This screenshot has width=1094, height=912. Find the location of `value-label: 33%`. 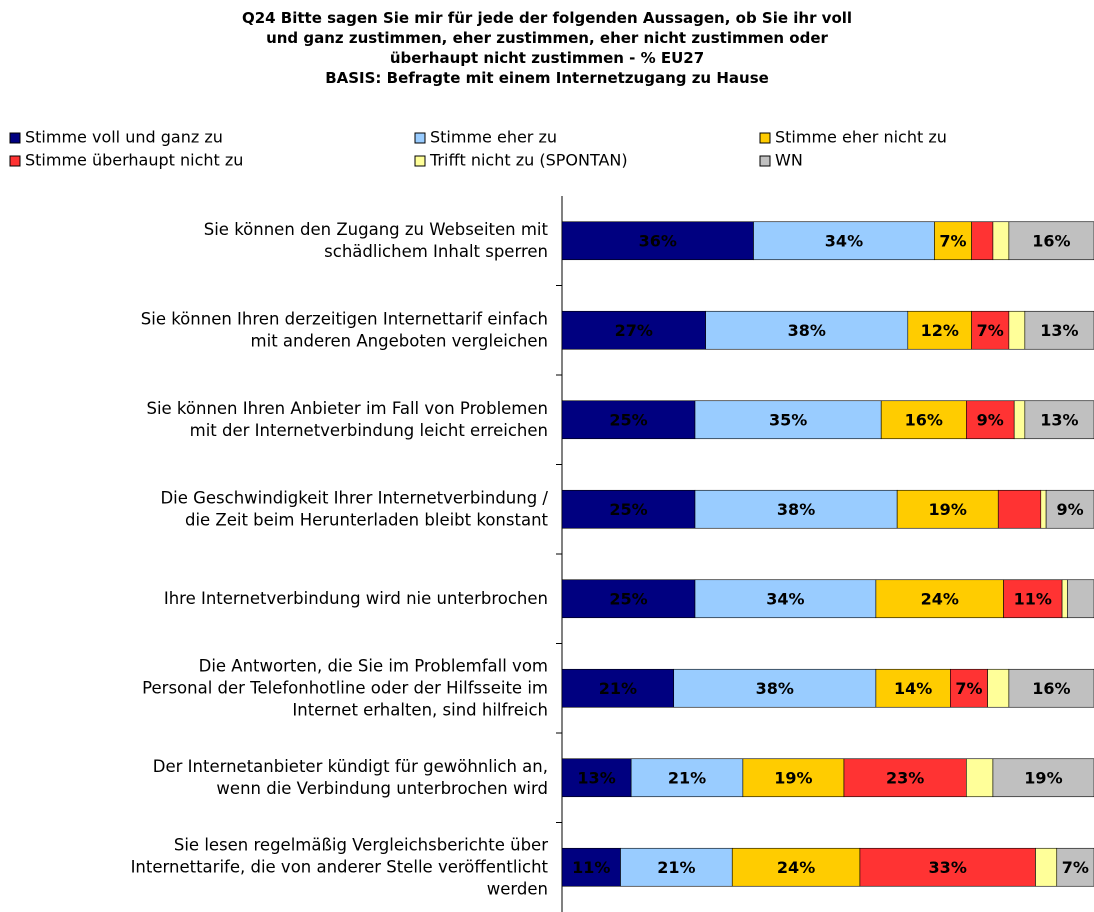

value-label: 33% is located at coordinates (948, 867).